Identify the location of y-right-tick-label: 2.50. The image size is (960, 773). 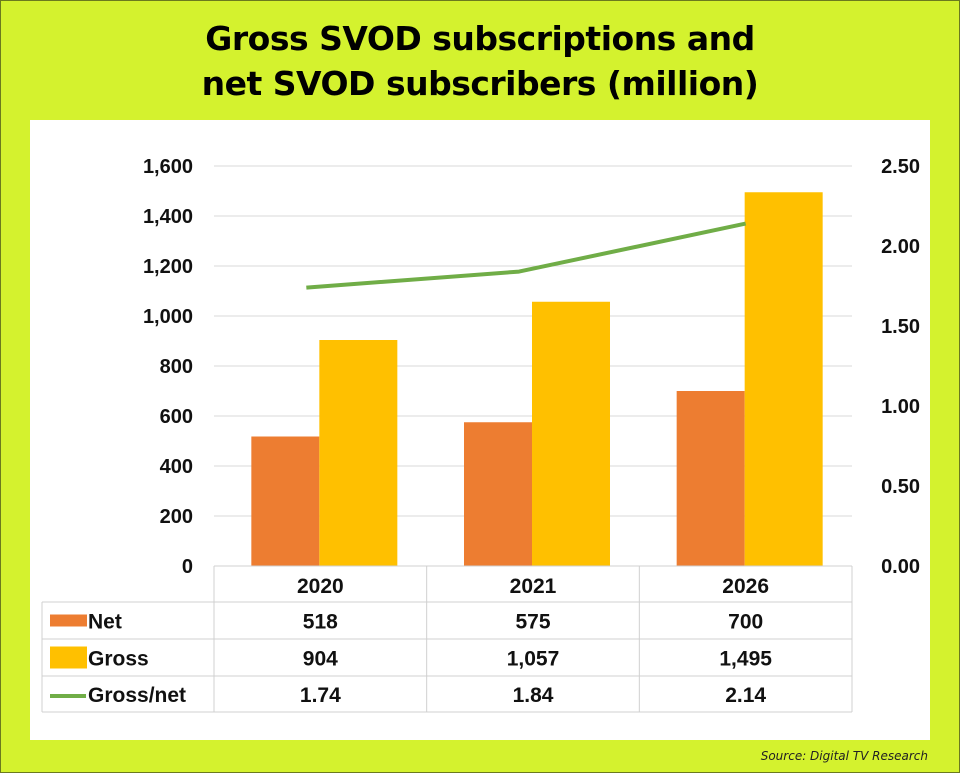
(900, 167).